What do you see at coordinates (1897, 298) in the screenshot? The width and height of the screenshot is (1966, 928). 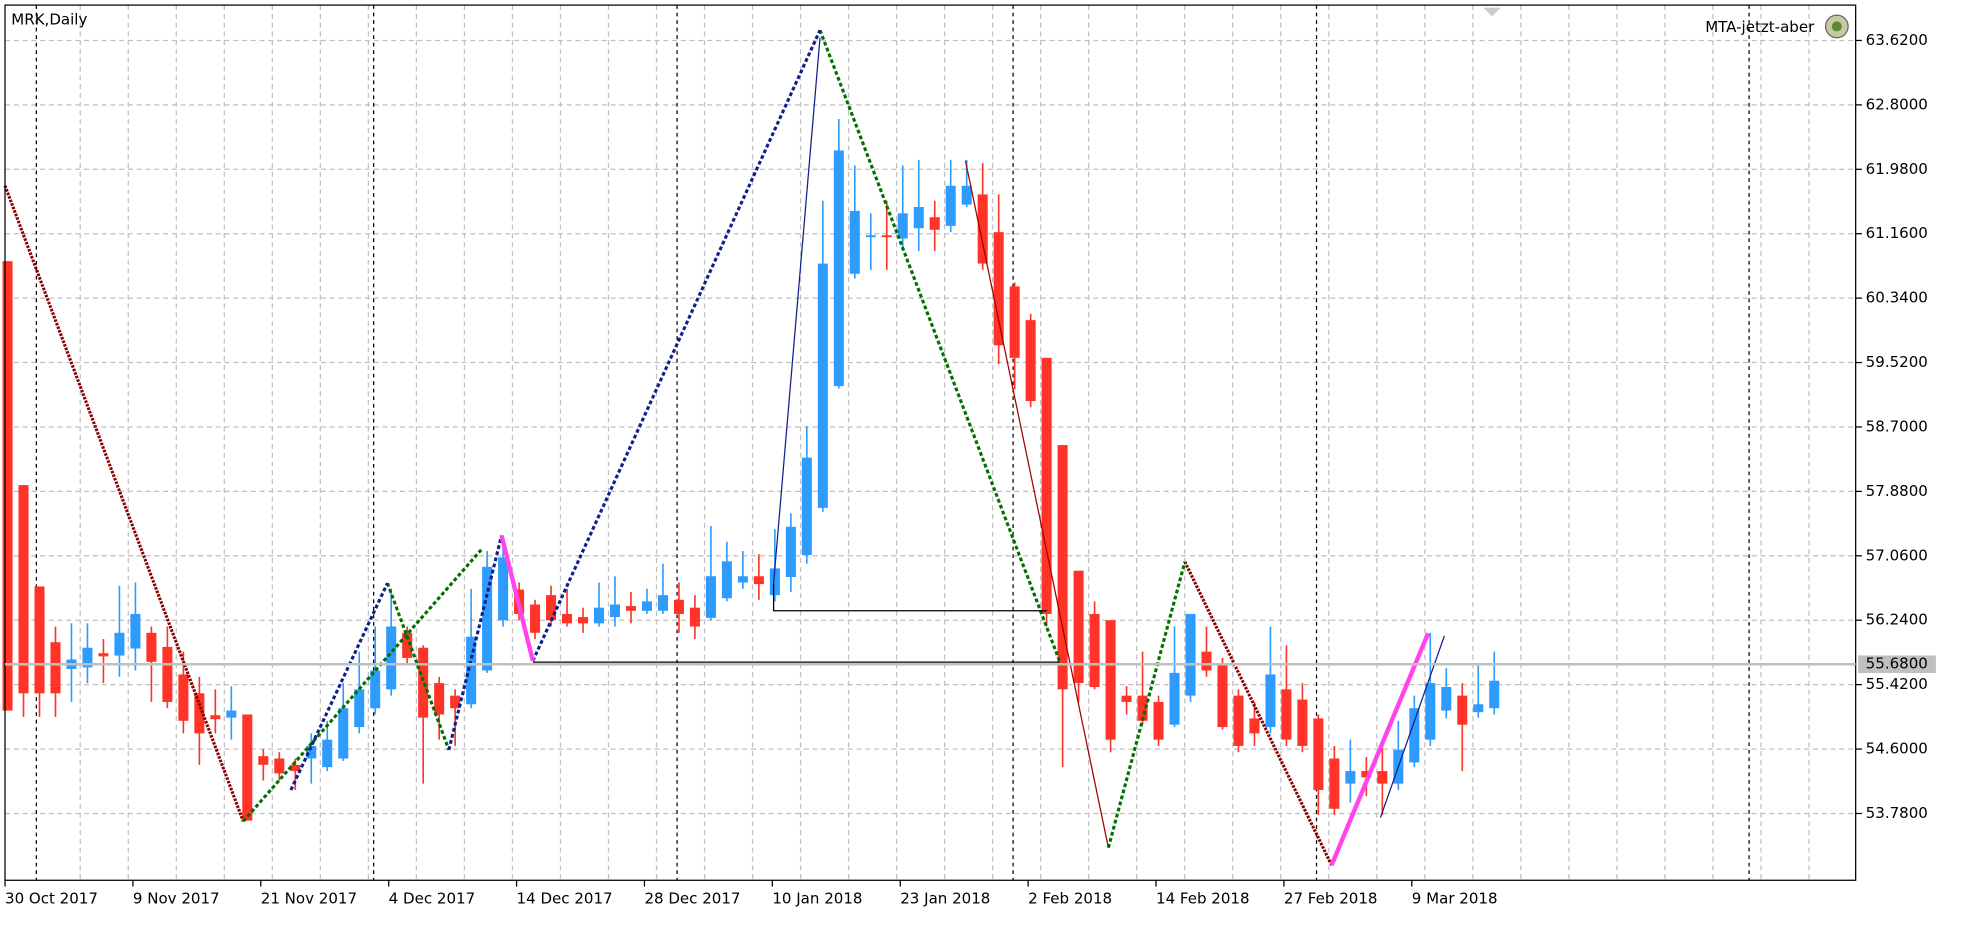 I see `y-tick-label: 60.3400` at bounding box center [1897, 298].